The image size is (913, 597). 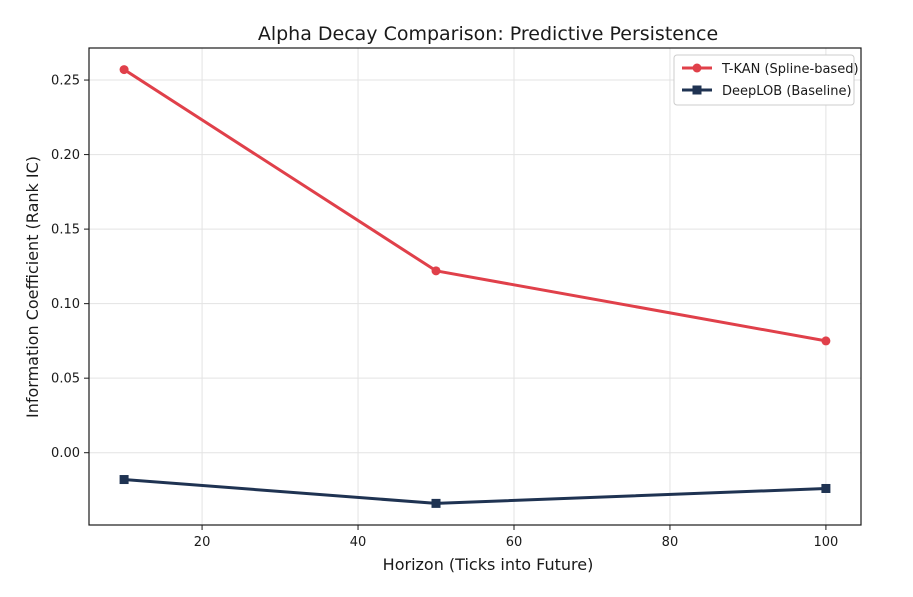 What do you see at coordinates (202, 542) in the screenshot?
I see `x-tick-label: 20` at bounding box center [202, 542].